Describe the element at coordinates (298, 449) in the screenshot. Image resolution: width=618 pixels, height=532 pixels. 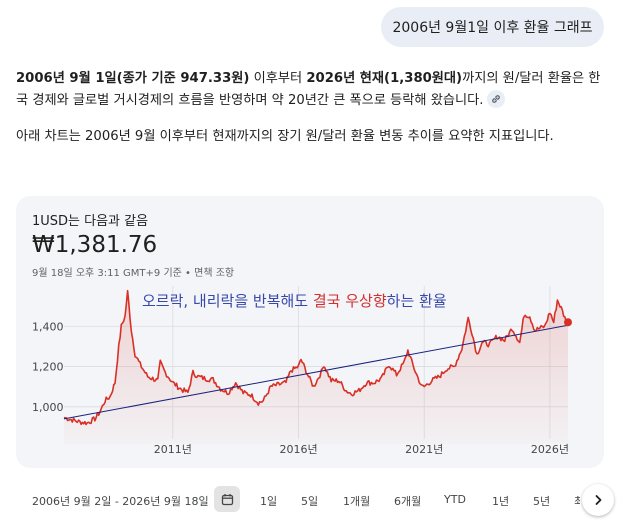
I see `x-tick-label: 2016년` at that location.